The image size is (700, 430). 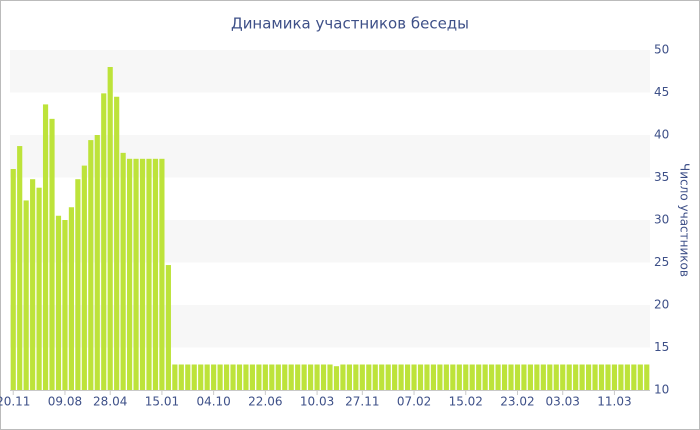 I want to click on x-tick-label: 15.02, so click(x=466, y=402).